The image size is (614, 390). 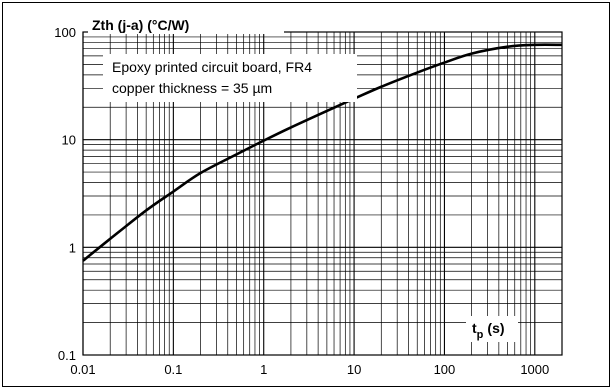 What do you see at coordinates (534, 369) in the screenshot?
I see `x-tick-label: 1000` at bounding box center [534, 369].